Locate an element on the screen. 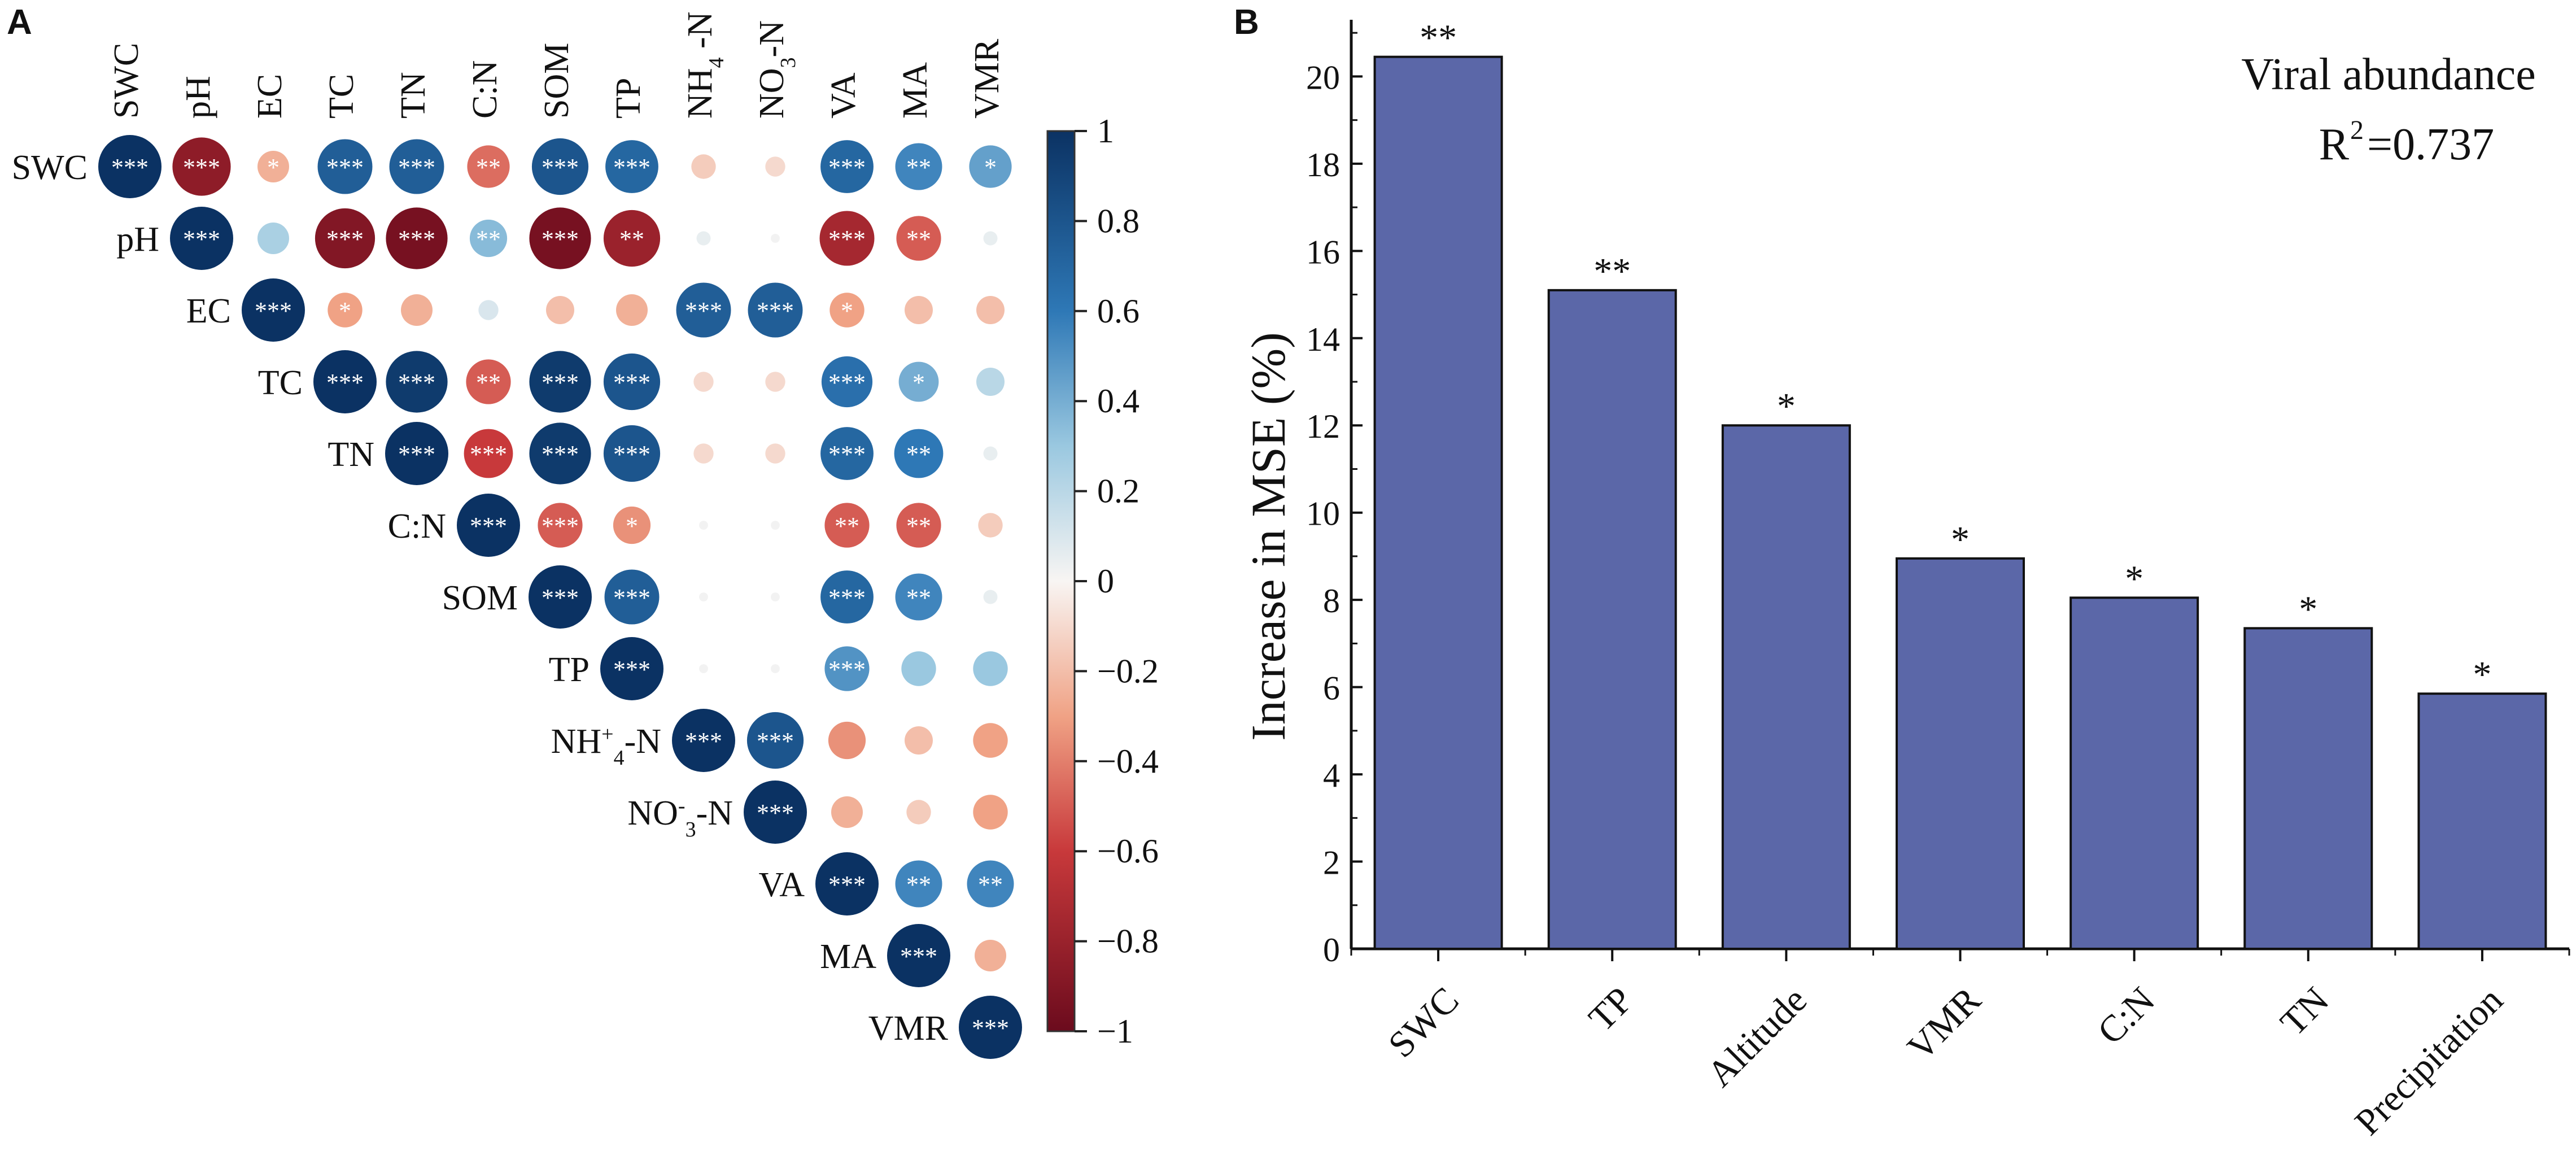  row-label: EC is located at coordinates (209, 311).